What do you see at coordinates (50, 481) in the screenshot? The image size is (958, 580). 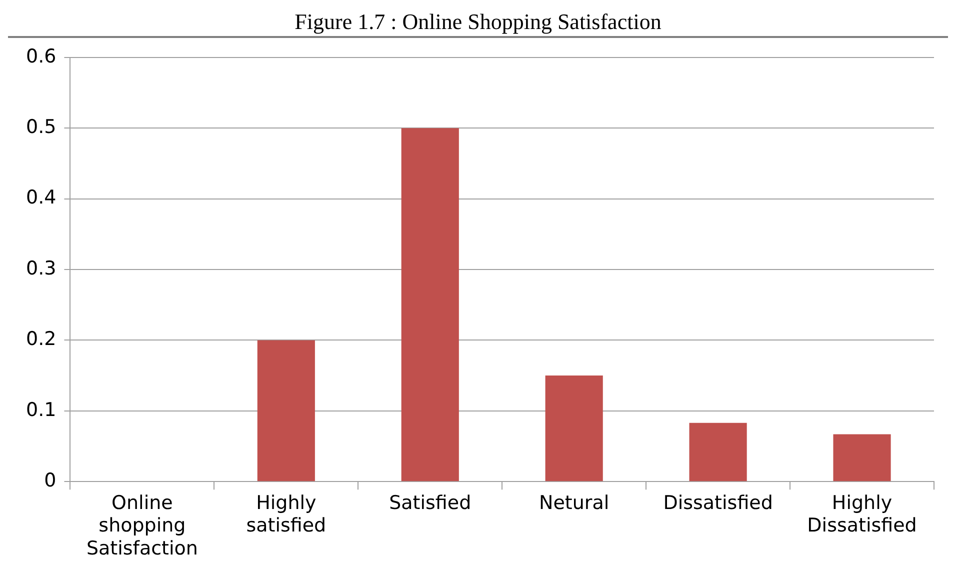 I see `y-tick-label: 0` at bounding box center [50, 481].